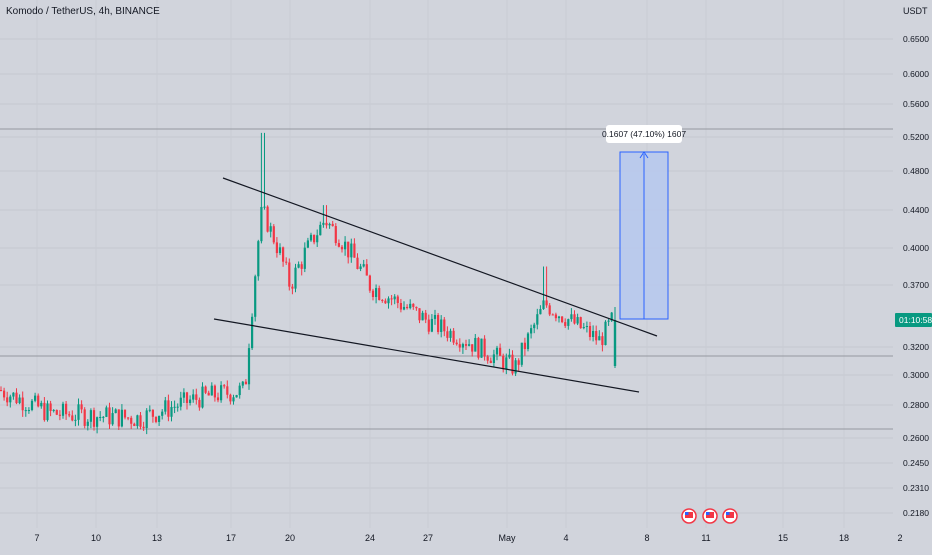  What do you see at coordinates (370, 538) in the screenshot?
I see `time-tick-label: 24` at bounding box center [370, 538].